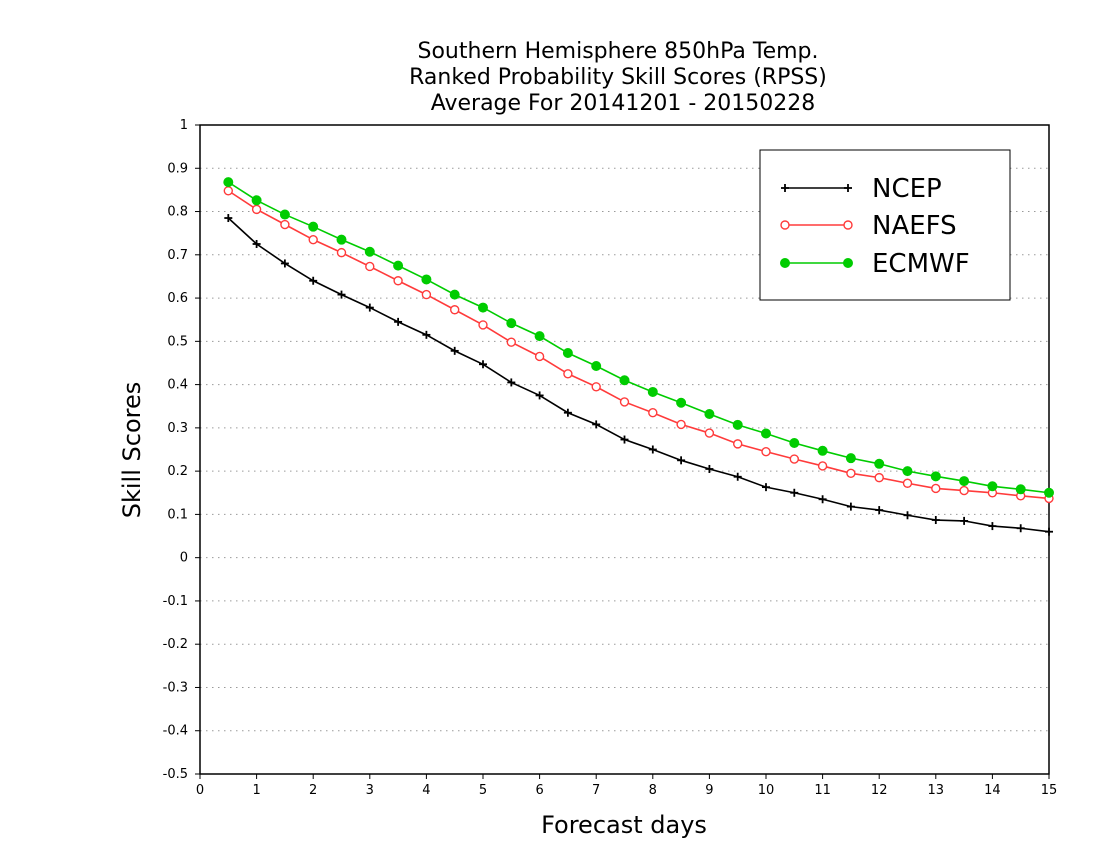 This screenshot has width=1100, height=850. What do you see at coordinates (539, 790) in the screenshot?
I see `x-tick-label: 6` at bounding box center [539, 790].